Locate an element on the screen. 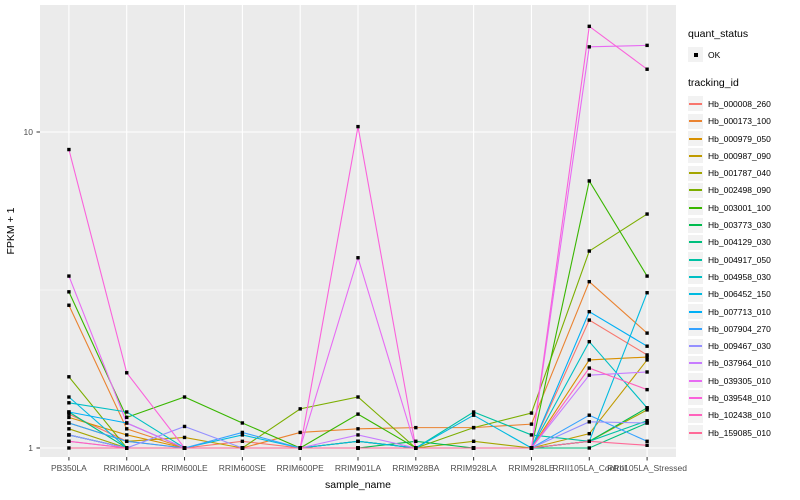  legend-item-ok: OK is located at coordinates (744, 54).